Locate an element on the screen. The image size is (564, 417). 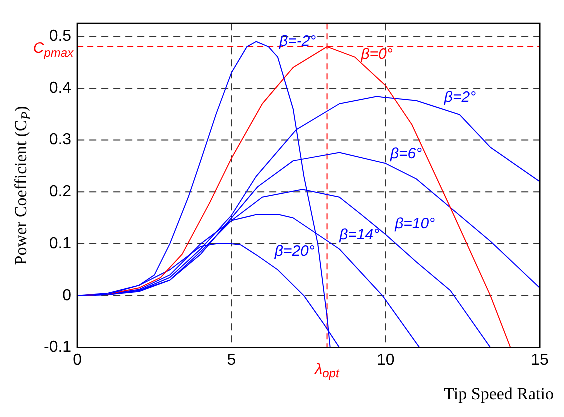
series-label: β=20° is located at coordinates (294, 251).